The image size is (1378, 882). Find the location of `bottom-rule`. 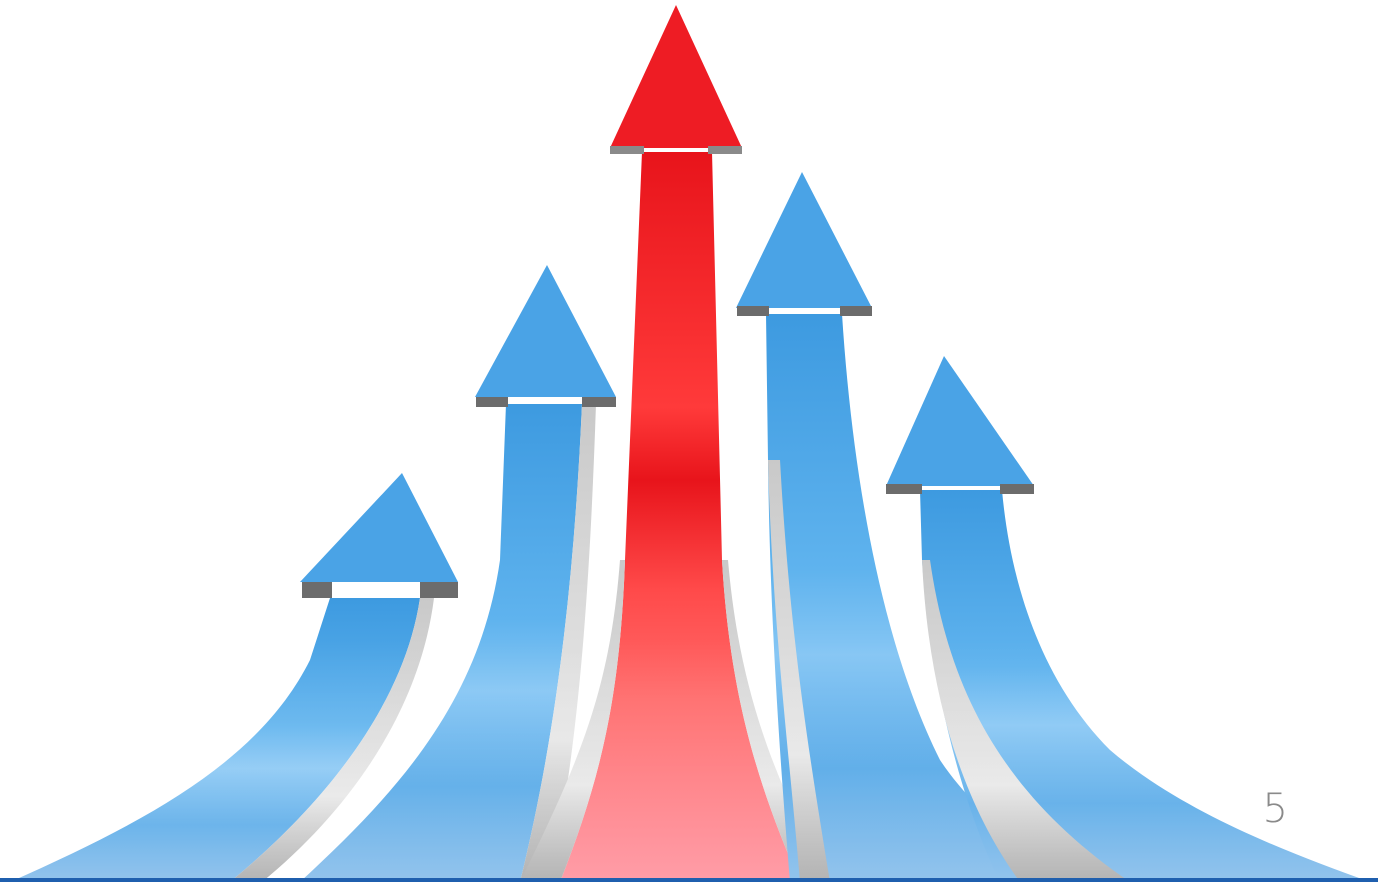

bottom-rule is located at coordinates (689, 880).